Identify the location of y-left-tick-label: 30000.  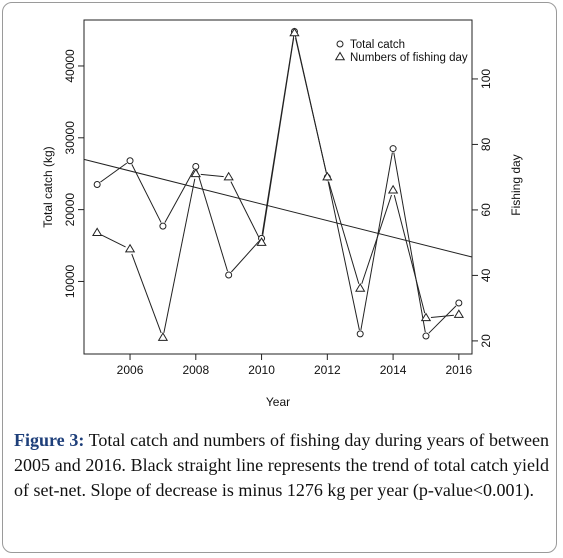
(70, 138).